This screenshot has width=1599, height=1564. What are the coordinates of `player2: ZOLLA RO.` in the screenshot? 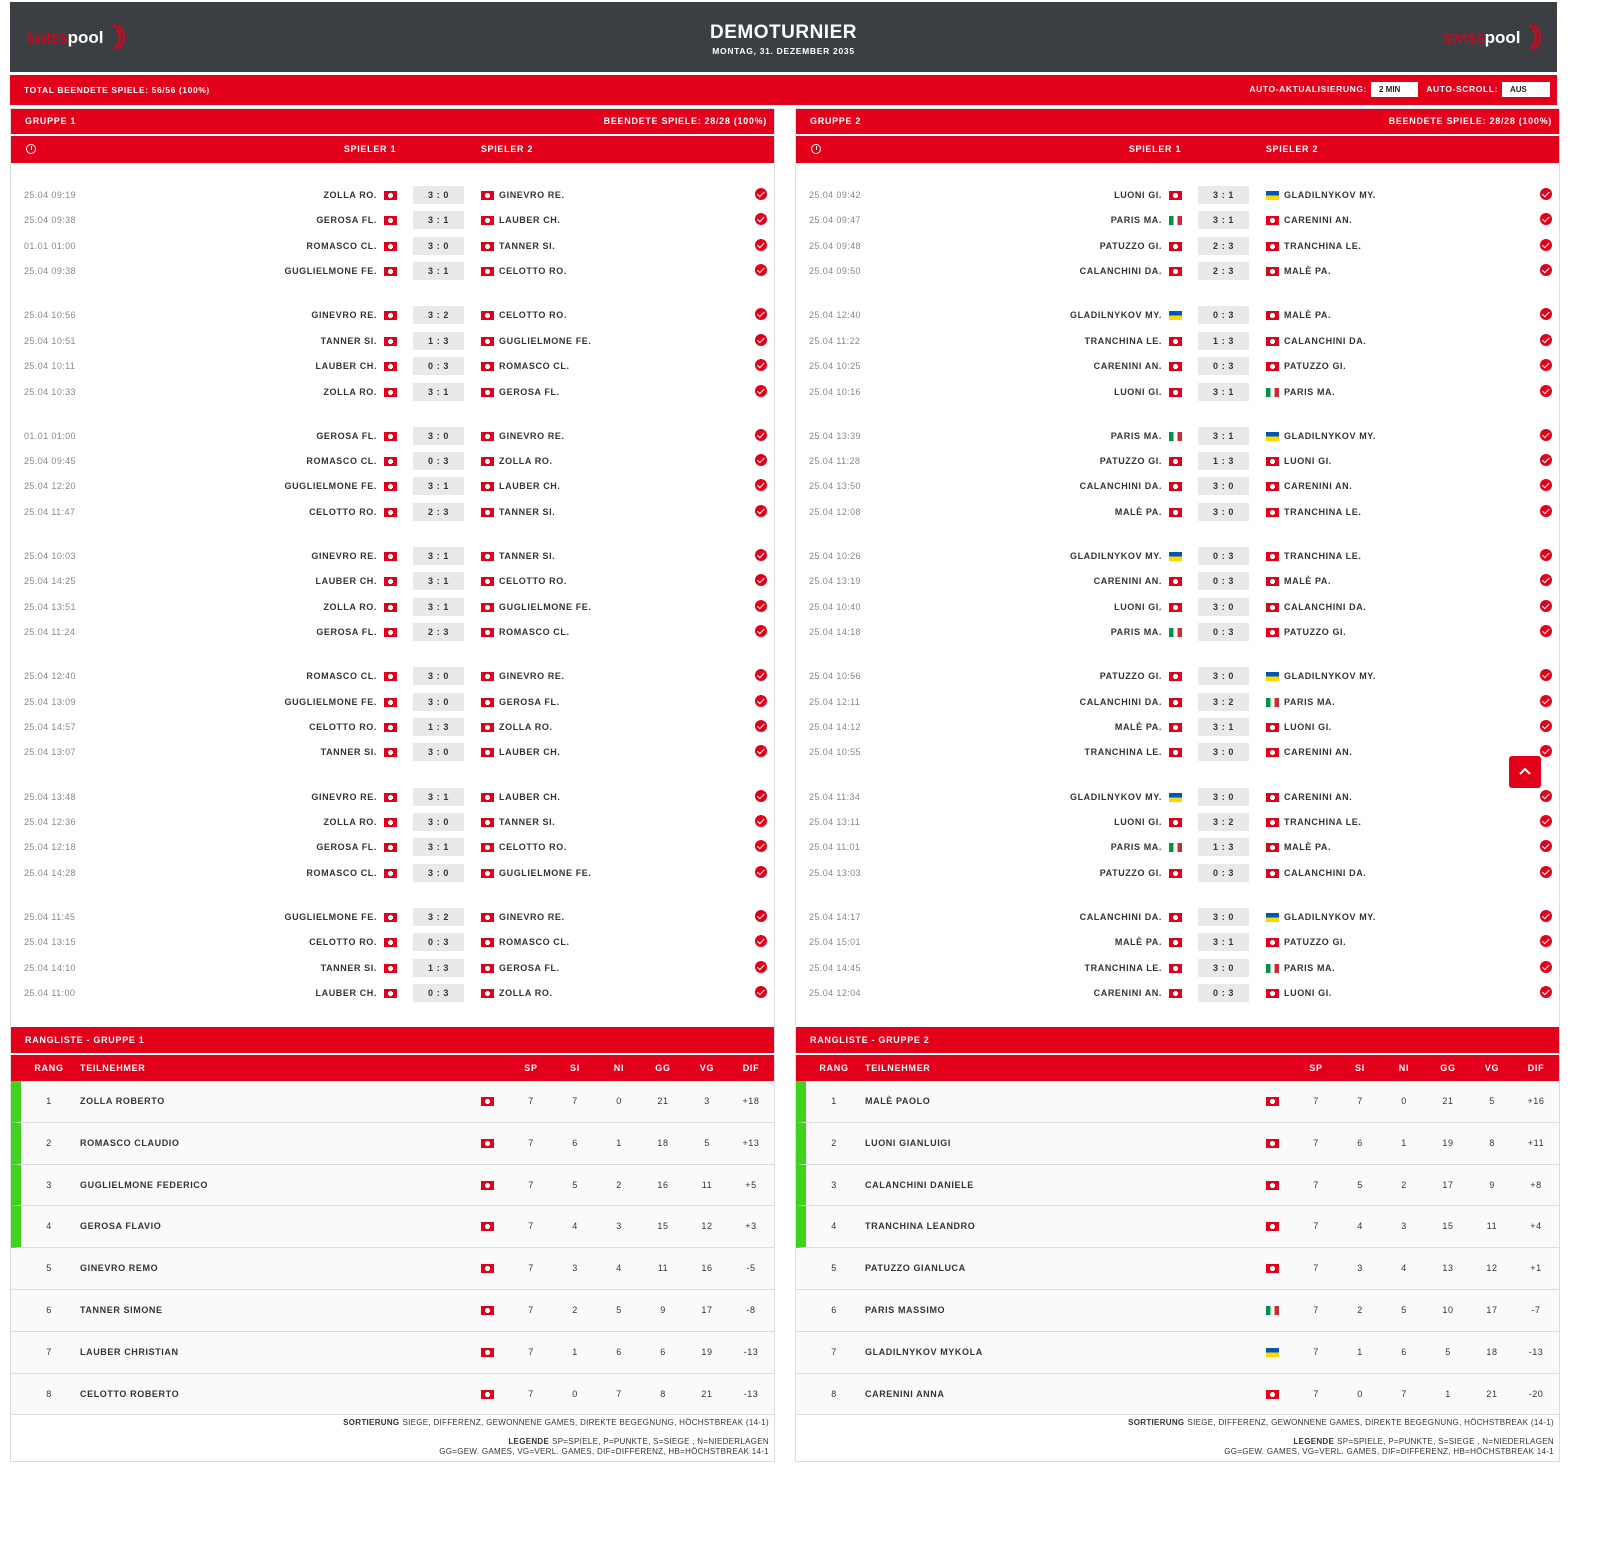 It's located at (526, 727).